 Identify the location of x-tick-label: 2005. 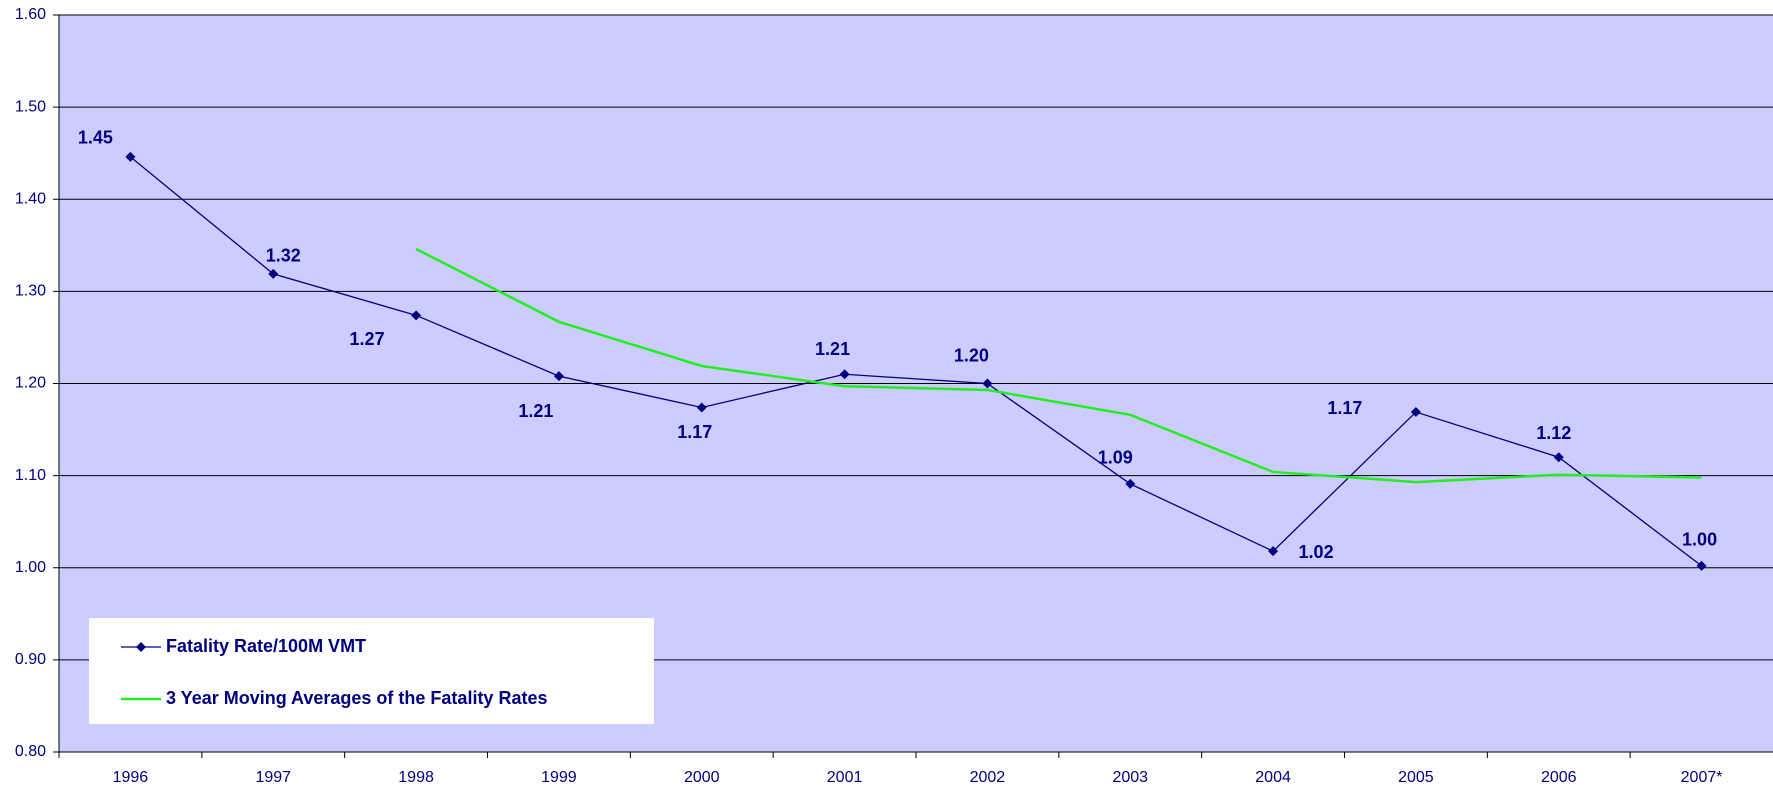
(1416, 777).